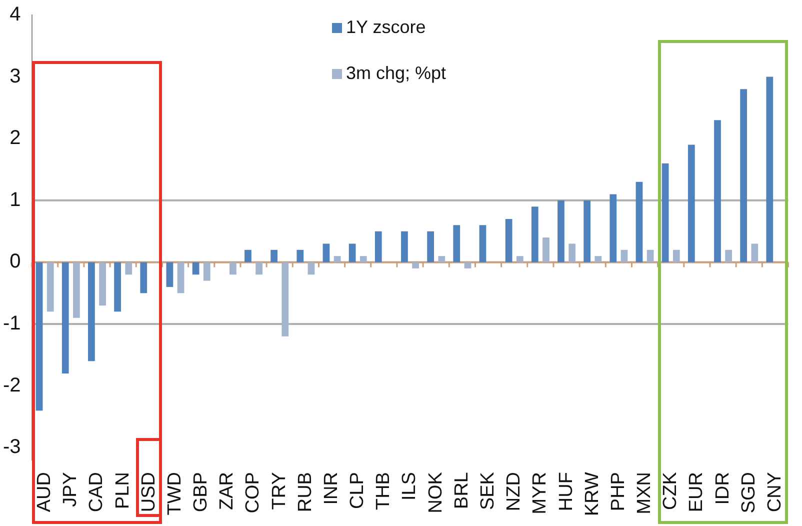 Image resolution: width=802 pixels, height=526 pixels. What do you see at coordinates (749, 493) in the screenshot?
I see `x-tick-label: SGD` at bounding box center [749, 493].